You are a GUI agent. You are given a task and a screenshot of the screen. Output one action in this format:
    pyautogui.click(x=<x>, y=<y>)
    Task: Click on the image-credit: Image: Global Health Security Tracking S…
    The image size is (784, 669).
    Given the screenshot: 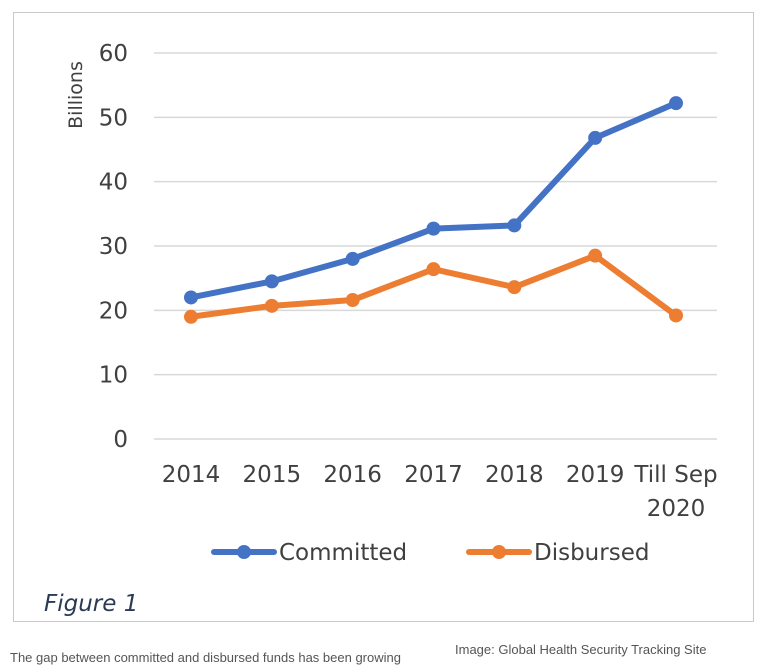 What is the action you would take?
    pyautogui.click(x=581, y=649)
    